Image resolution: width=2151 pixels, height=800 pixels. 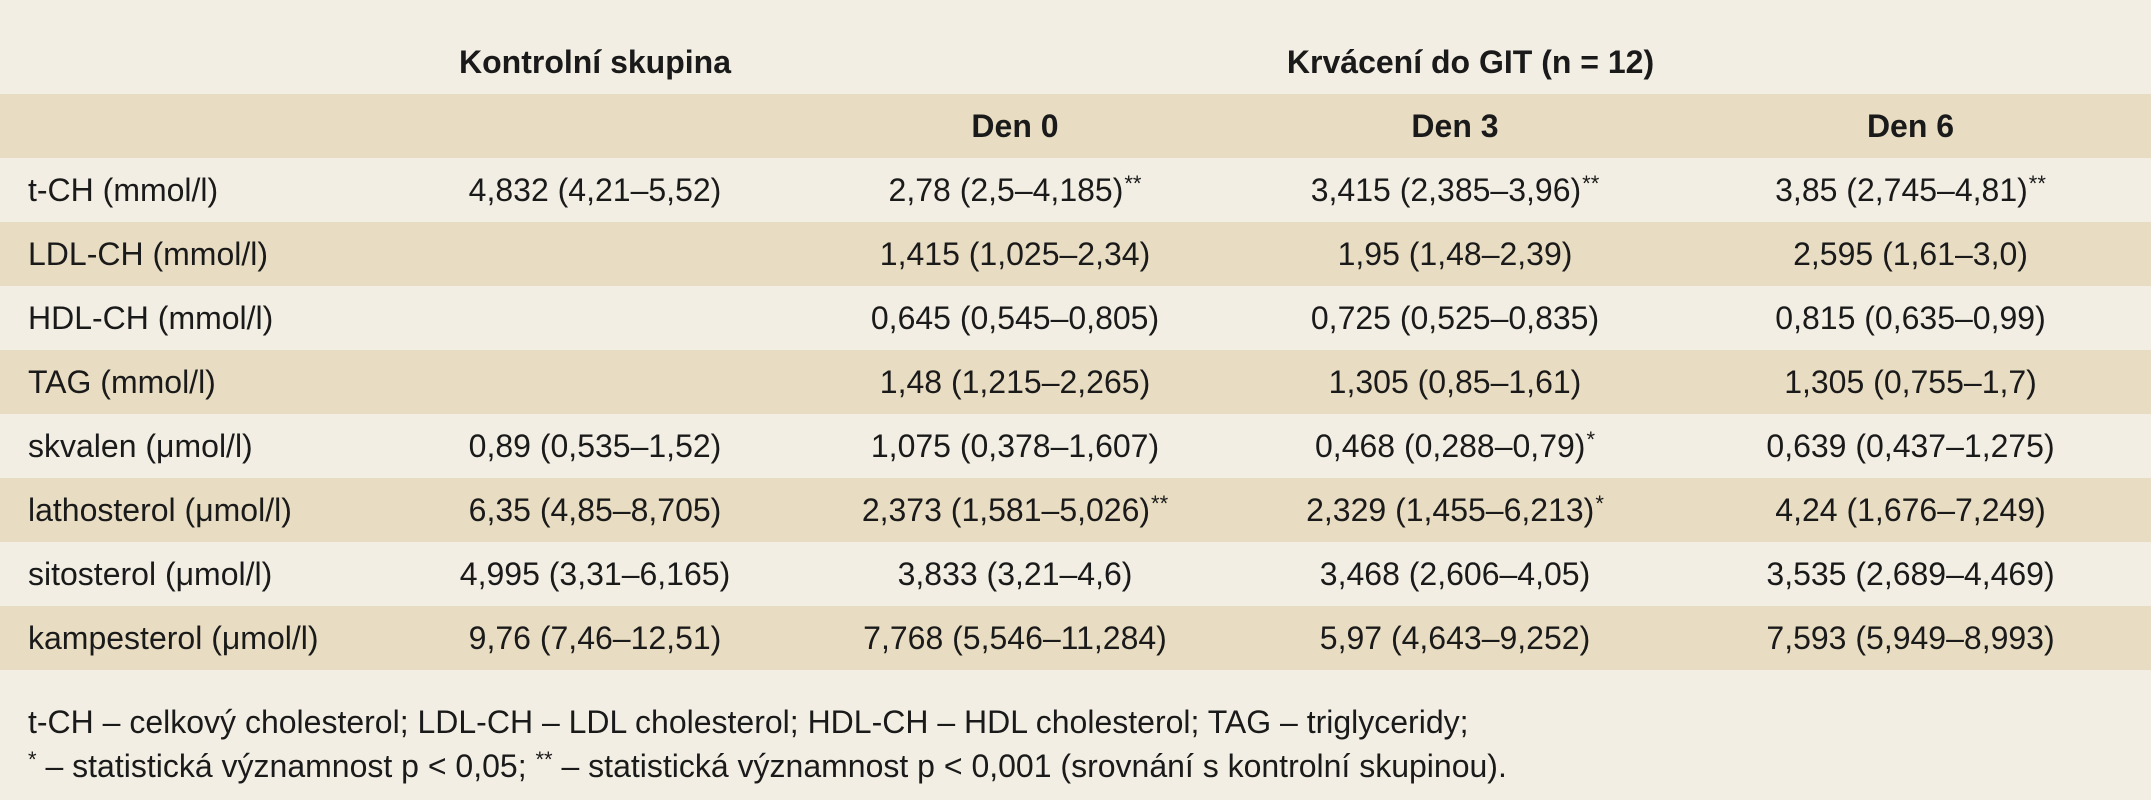 I want to click on row-label: LDL-CH (mmol/l), so click(x=200, y=254).